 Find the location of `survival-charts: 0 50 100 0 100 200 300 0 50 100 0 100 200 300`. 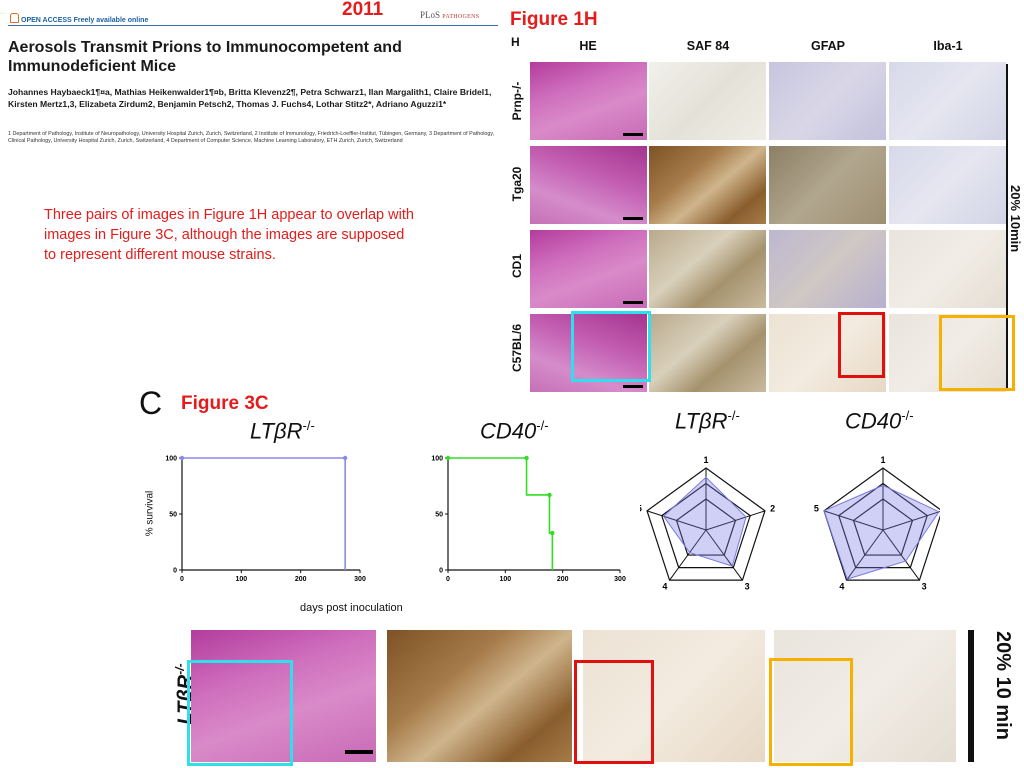

survival-charts: 0 50 100 0 100 200 300 0 50 100 0 100 200 300 is located at coordinates (395, 519).